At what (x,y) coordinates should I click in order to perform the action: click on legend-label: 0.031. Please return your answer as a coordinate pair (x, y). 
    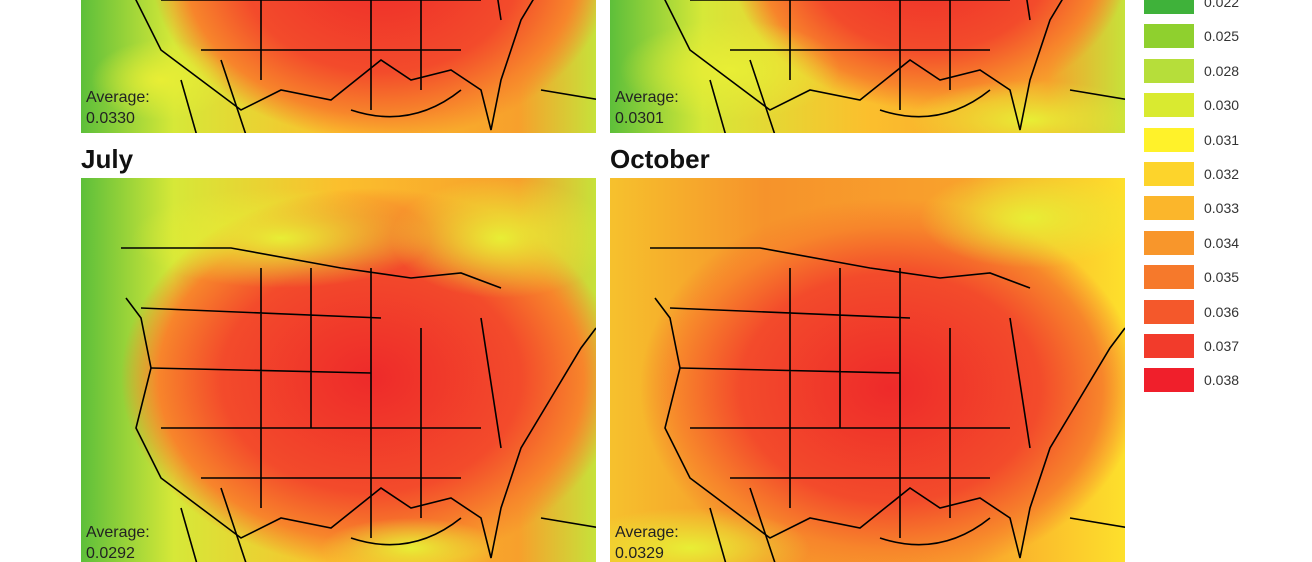
    Looking at the image, I should click on (1222, 139).